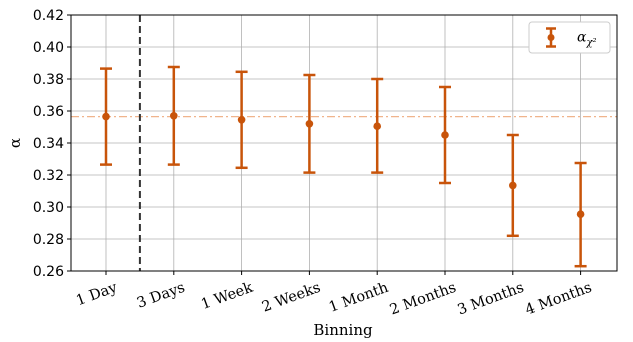 The height and width of the screenshot is (342, 633). I want to click on x-axis-label: Binning, so click(343, 330).